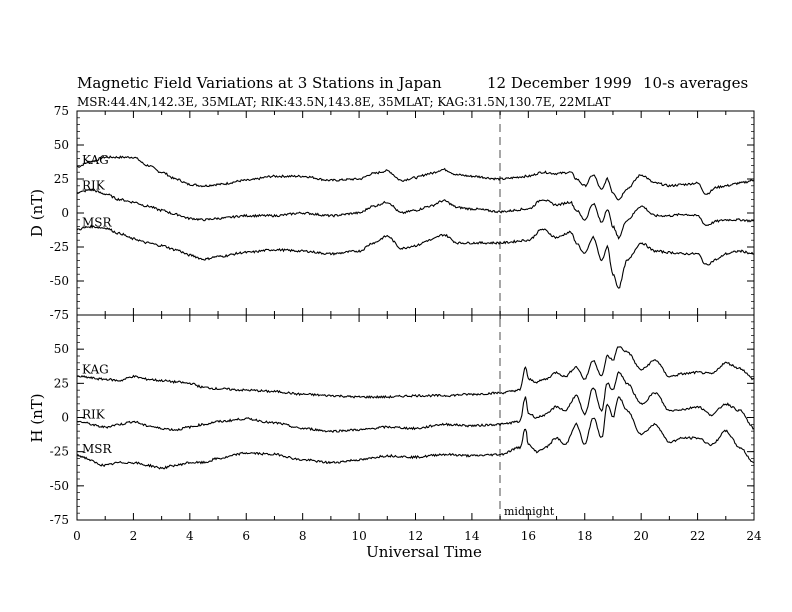 This screenshot has height=612, width=792. I want to click on x-tick-label: 2, so click(134, 536).